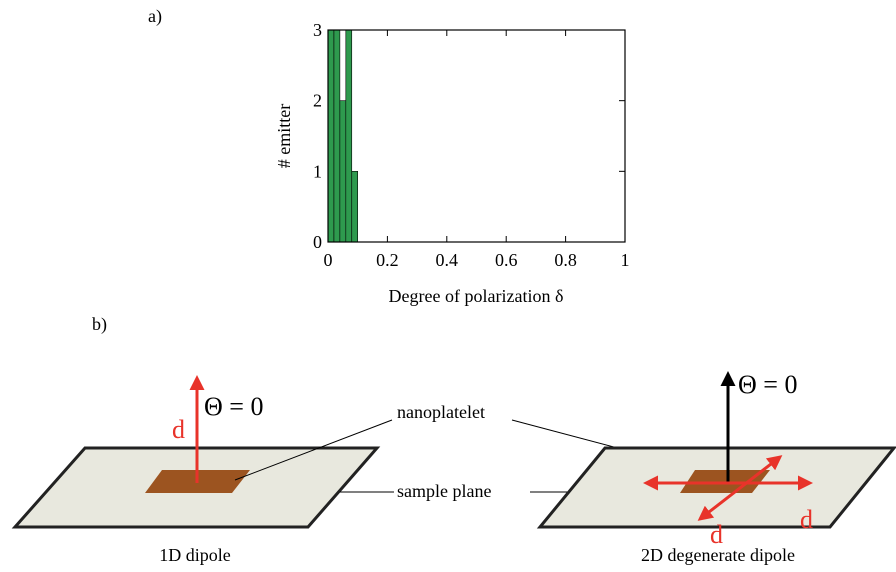 The height and width of the screenshot is (572, 896). I want to click on y-tick-label: 0, so click(317, 242).